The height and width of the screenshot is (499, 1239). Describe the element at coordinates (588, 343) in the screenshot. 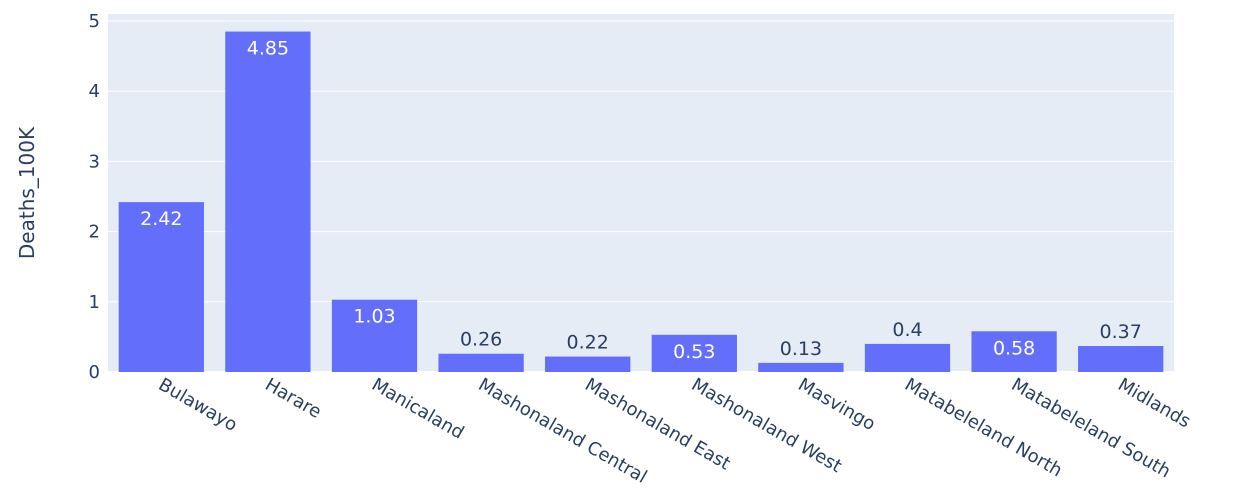

I see `data-label: 0.22` at that location.